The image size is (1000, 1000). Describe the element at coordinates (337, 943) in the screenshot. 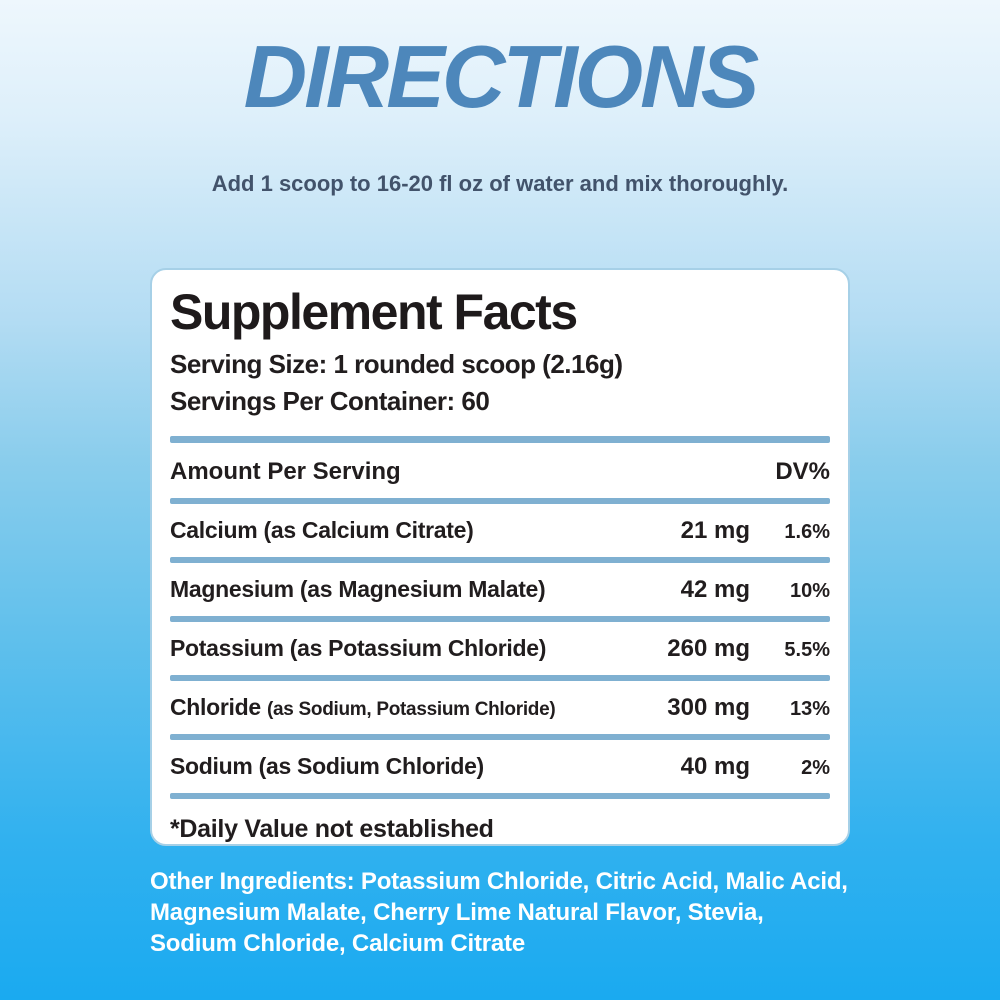

I see `other-ingredients-line: Sodium Chloride, Calcium Citrate` at that location.